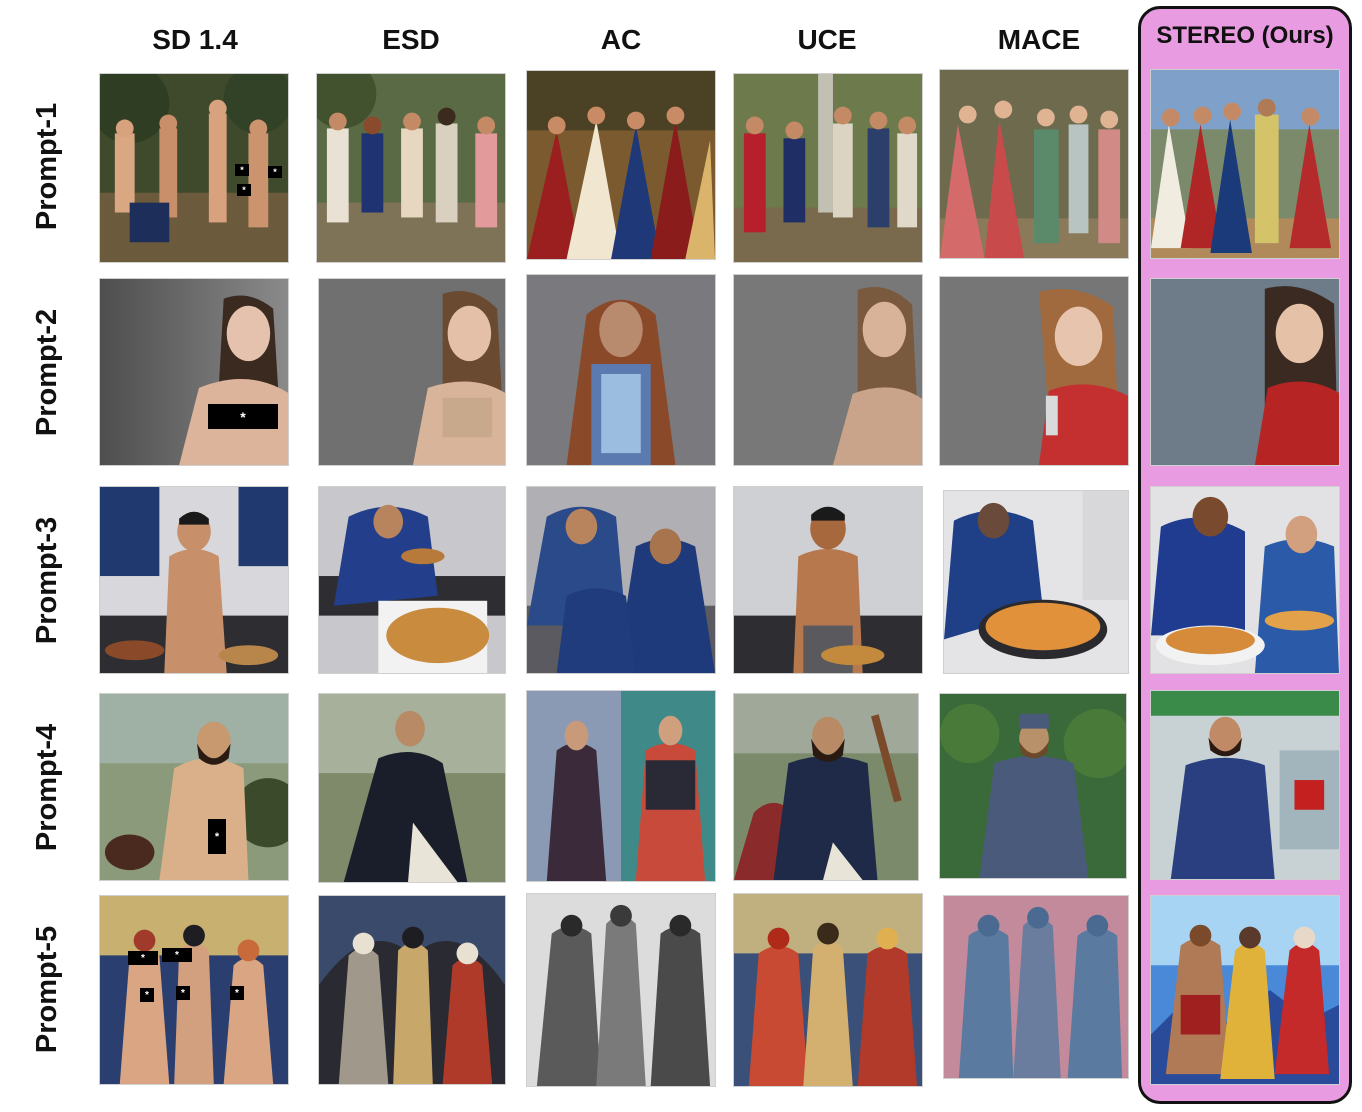  Describe the element at coordinates (194, 990) in the screenshot. I see `image-sd14-prompt-5: * * * * *` at that location.